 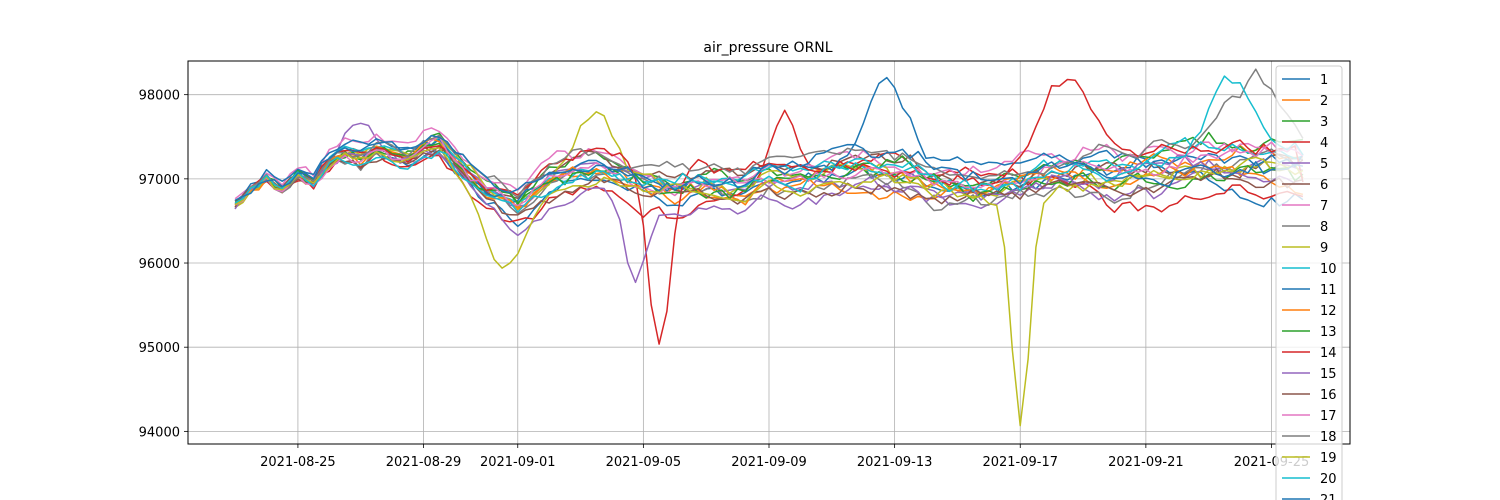 I want to click on legend-label: 15, so click(x=1328, y=374).